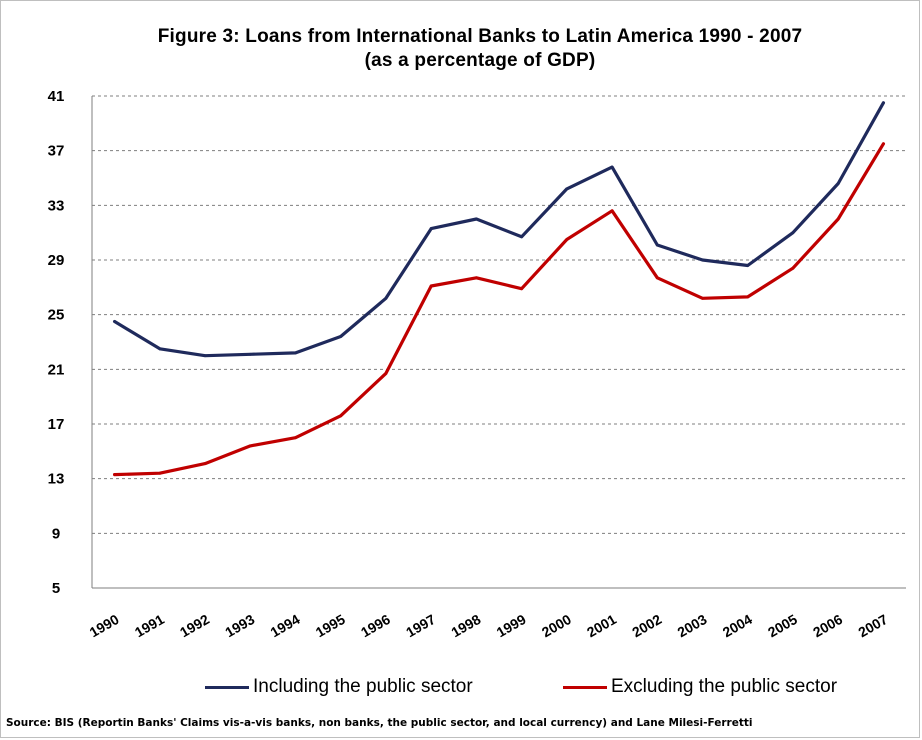  What do you see at coordinates (56, 479) in the screenshot?
I see `y-tick-label: 13` at bounding box center [56, 479].